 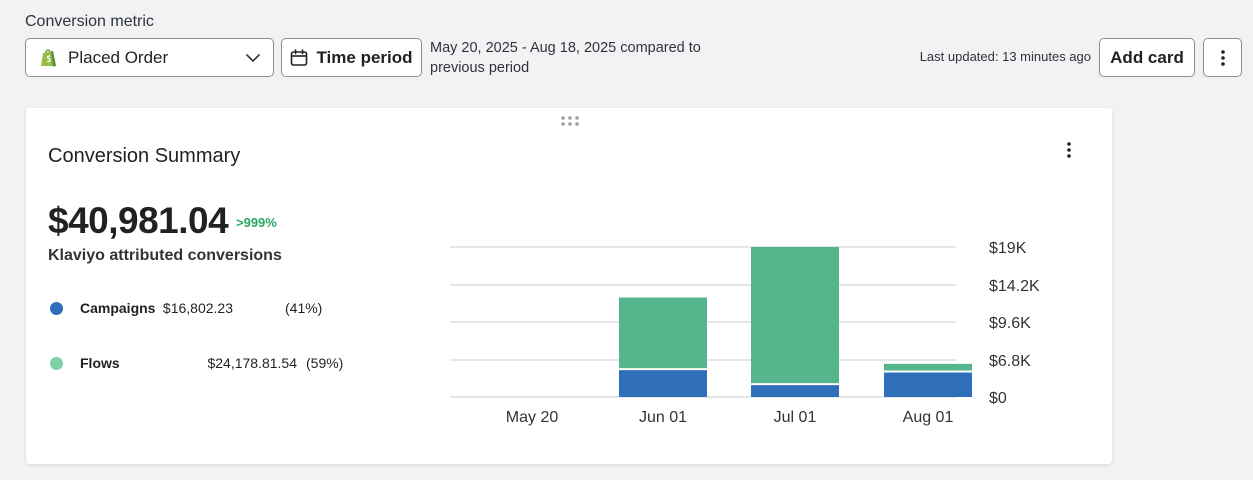 I want to click on time-period-button: Time period, so click(x=351, y=57).